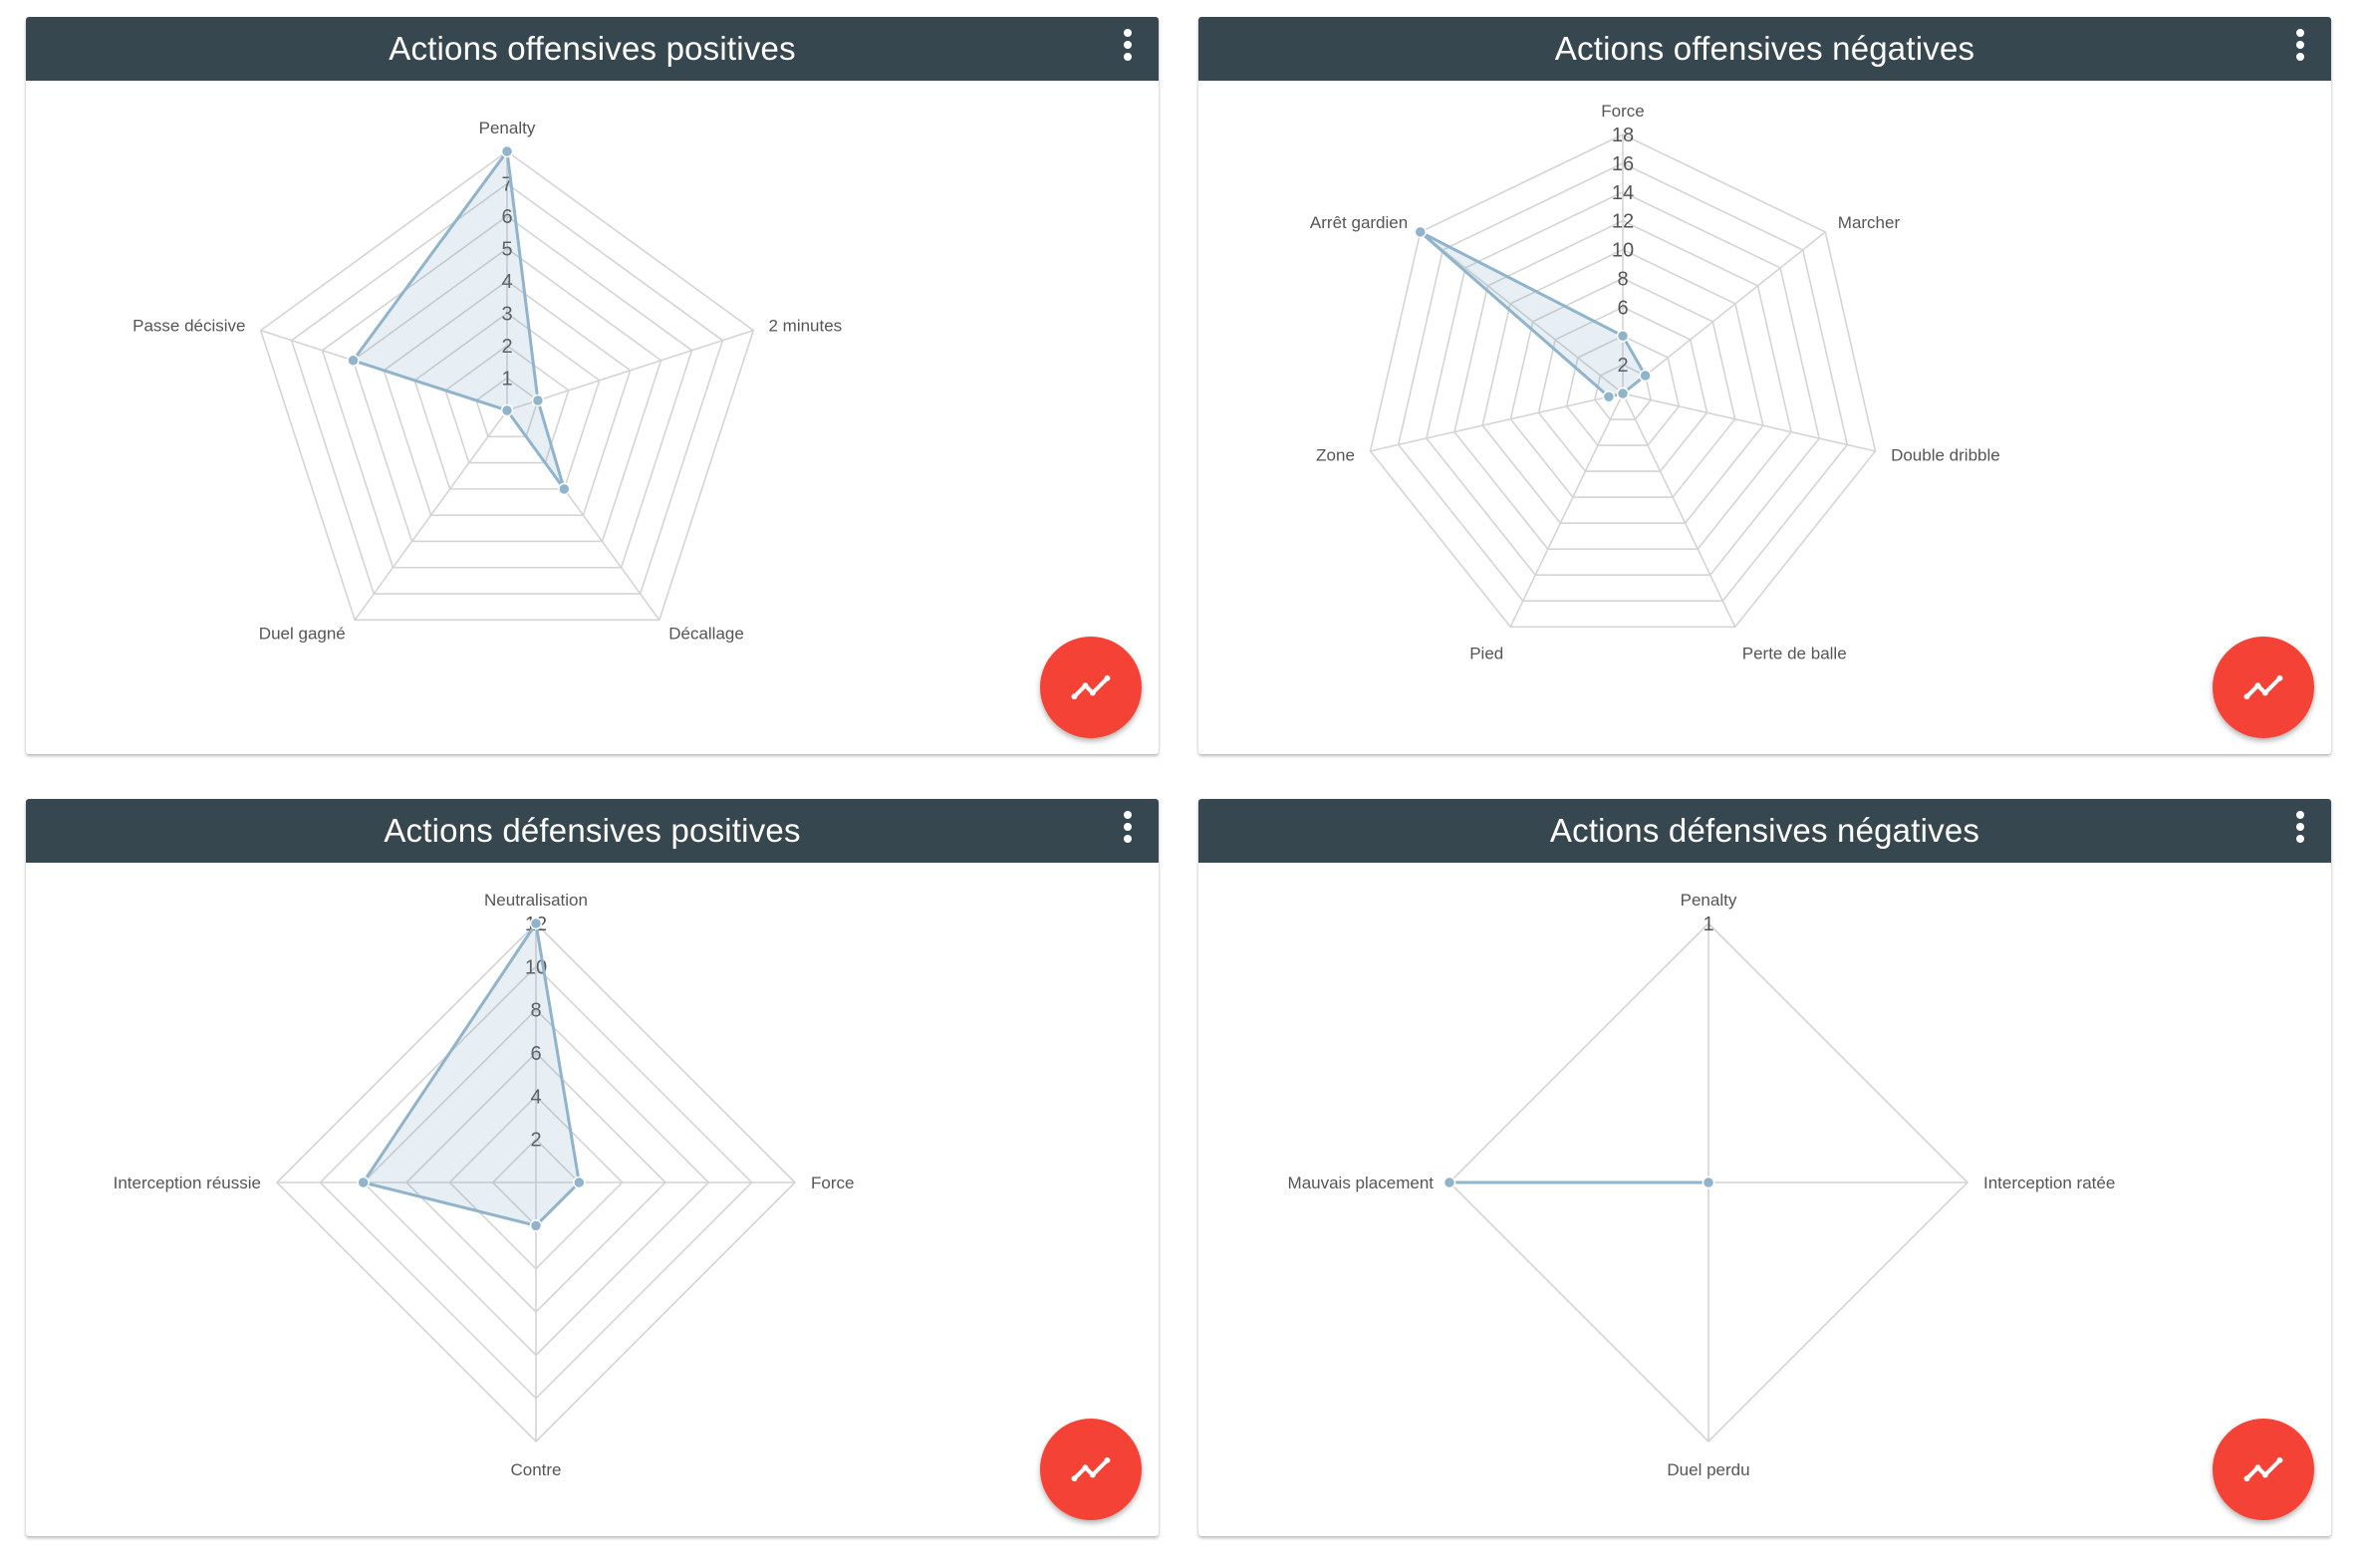 Image resolution: width=2361 pixels, height=1568 pixels. I want to click on tick-label: 4, so click(535, 1097).